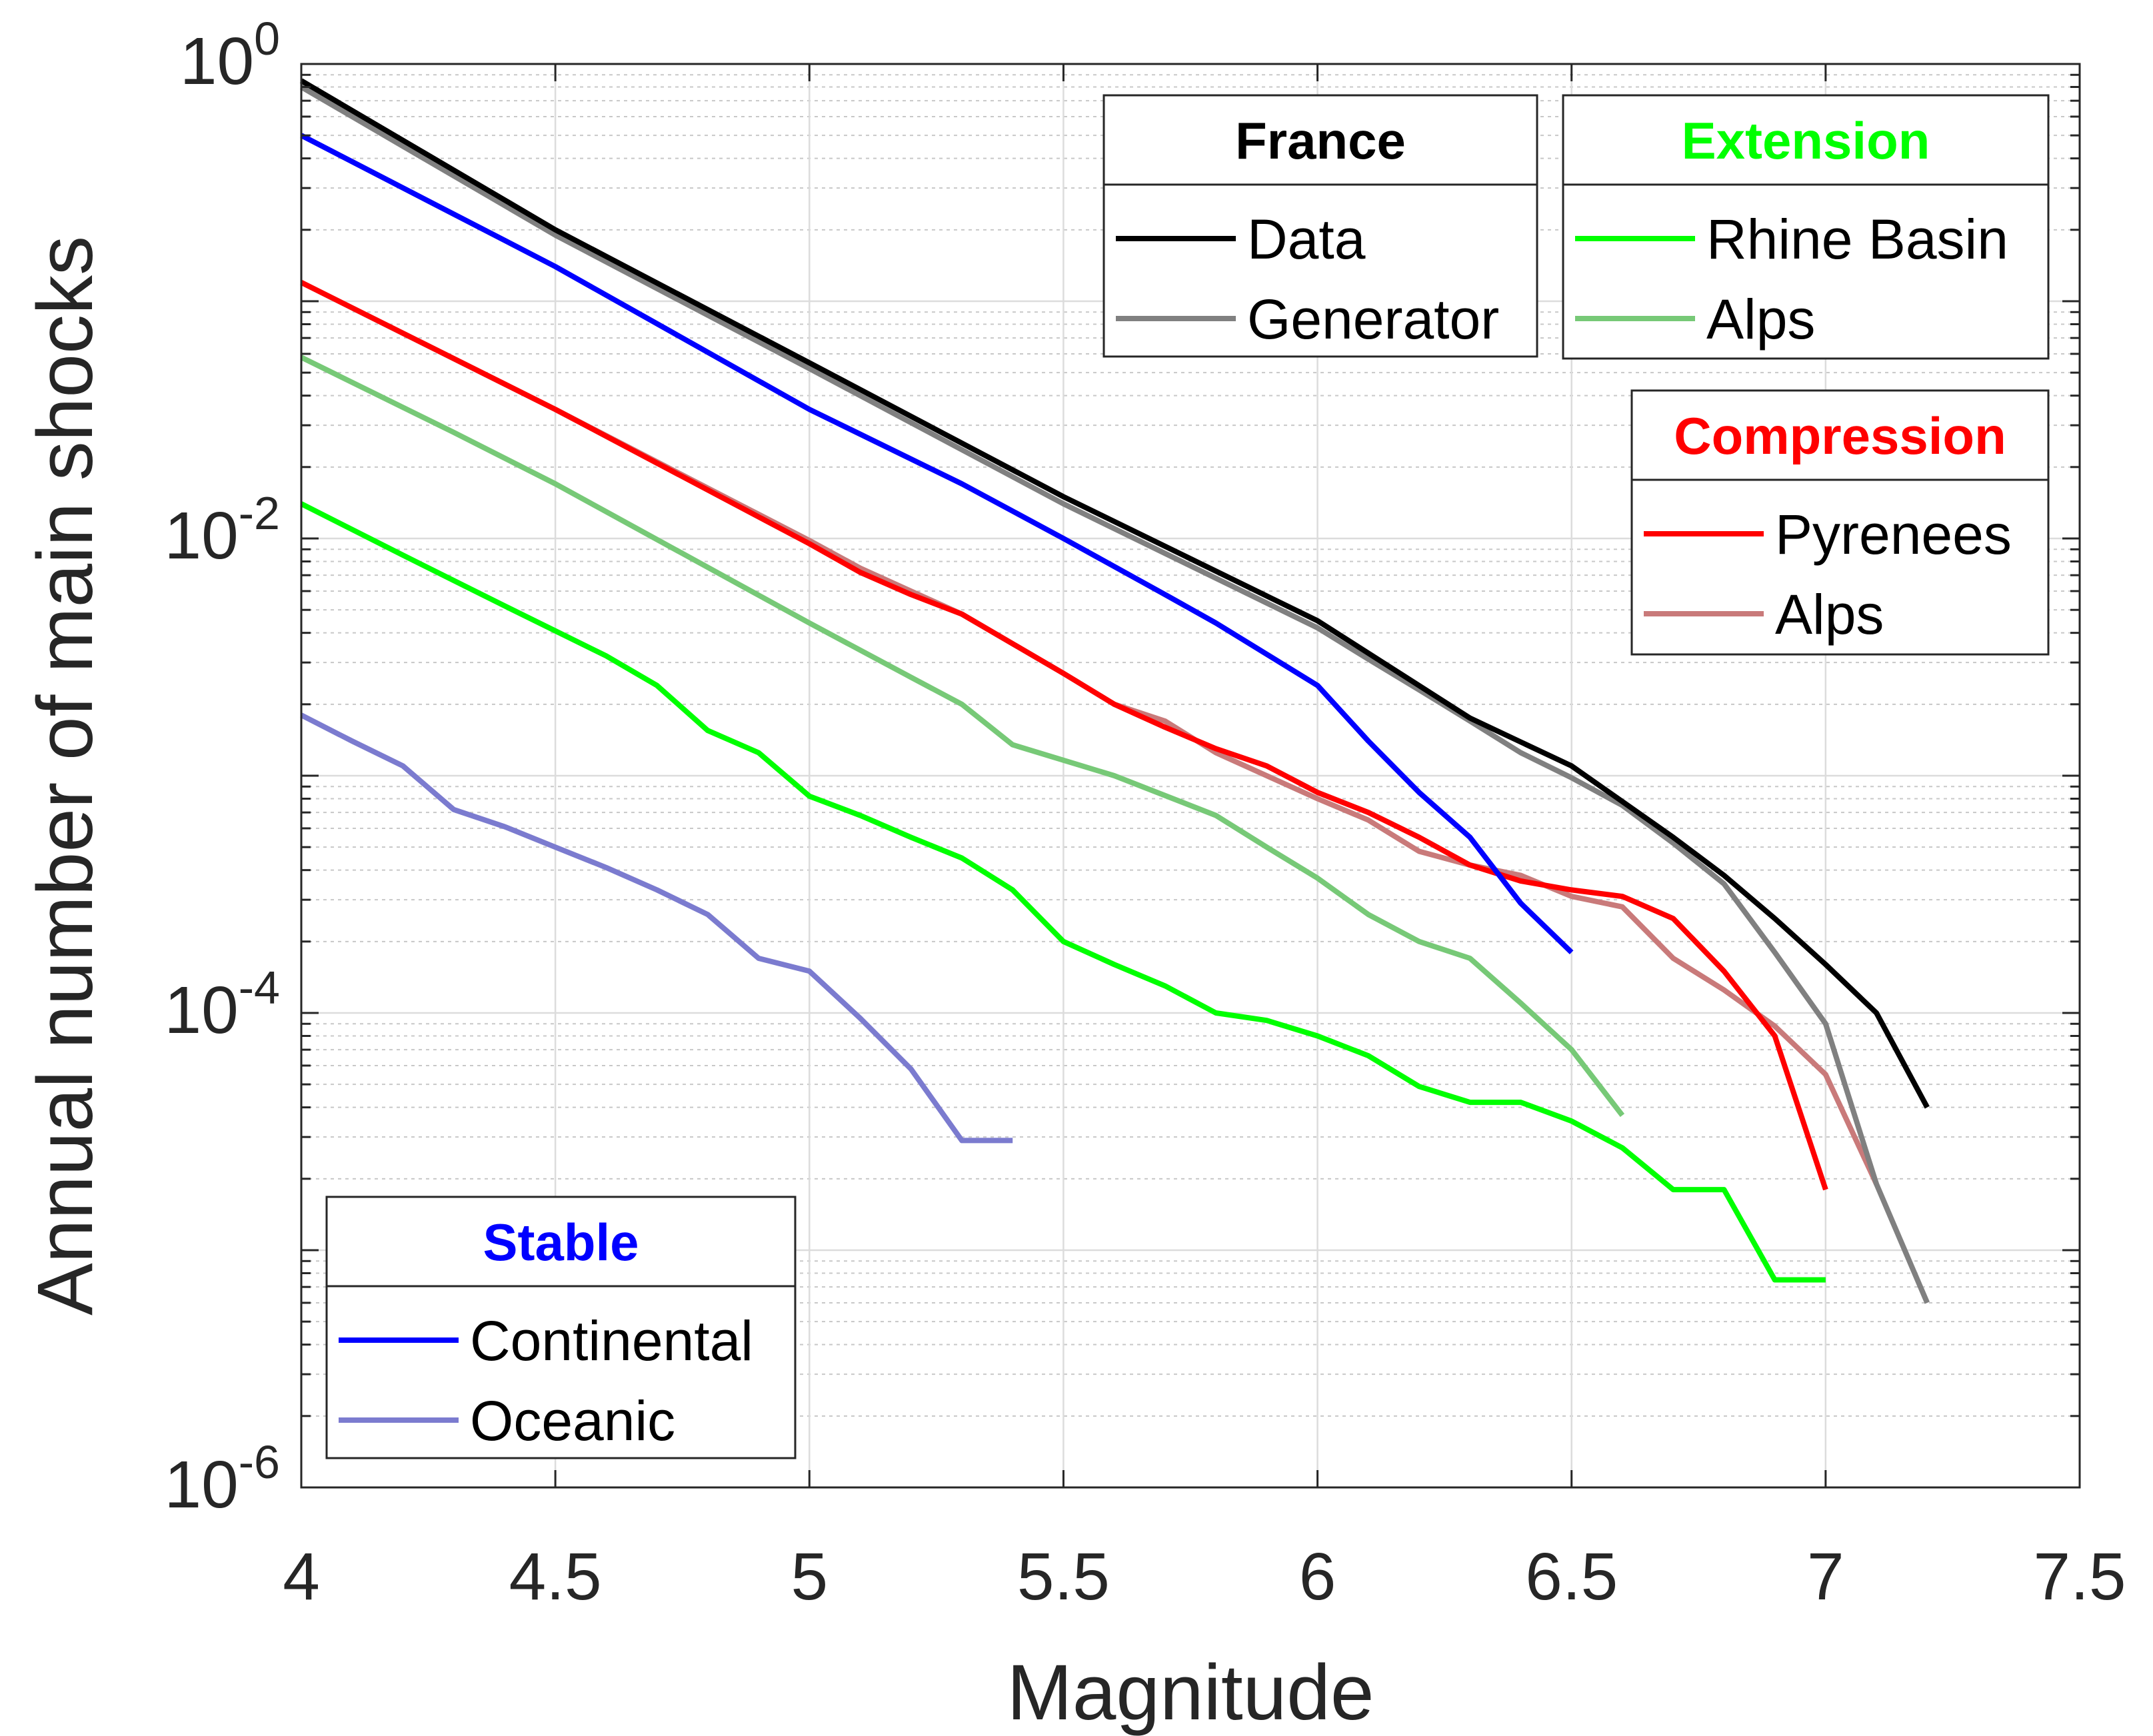 This screenshot has width=2153, height=1736. I want to click on x-tick-label: 7.5, so click(2079, 1576).